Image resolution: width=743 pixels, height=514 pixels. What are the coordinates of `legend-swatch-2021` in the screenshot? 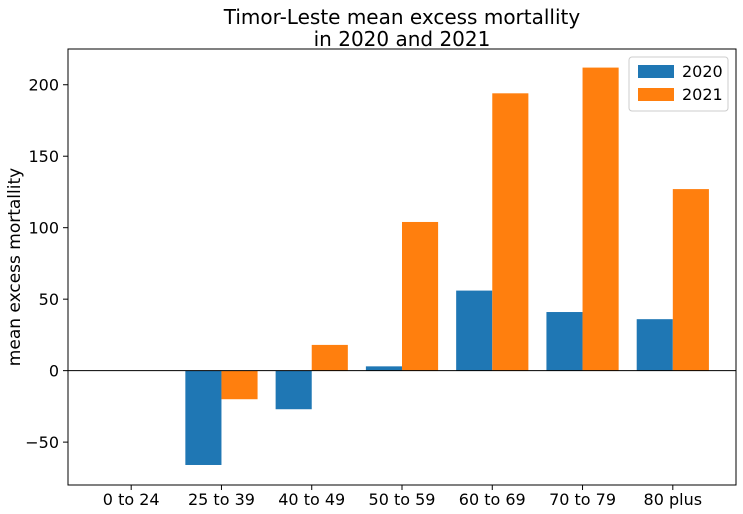 It's located at (656, 94).